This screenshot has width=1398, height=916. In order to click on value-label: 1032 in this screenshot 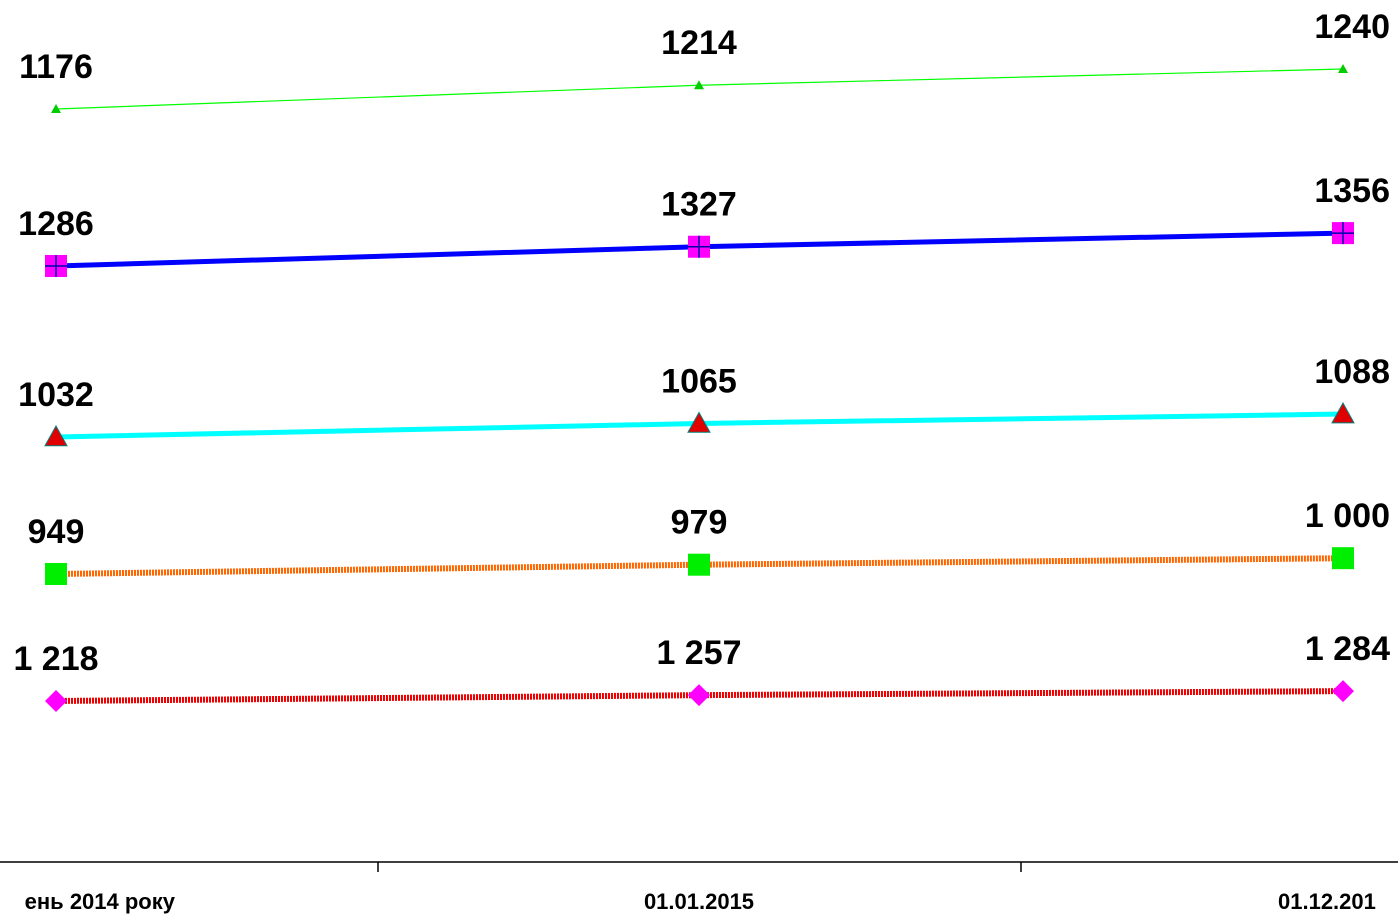, I will do `click(56, 395)`.